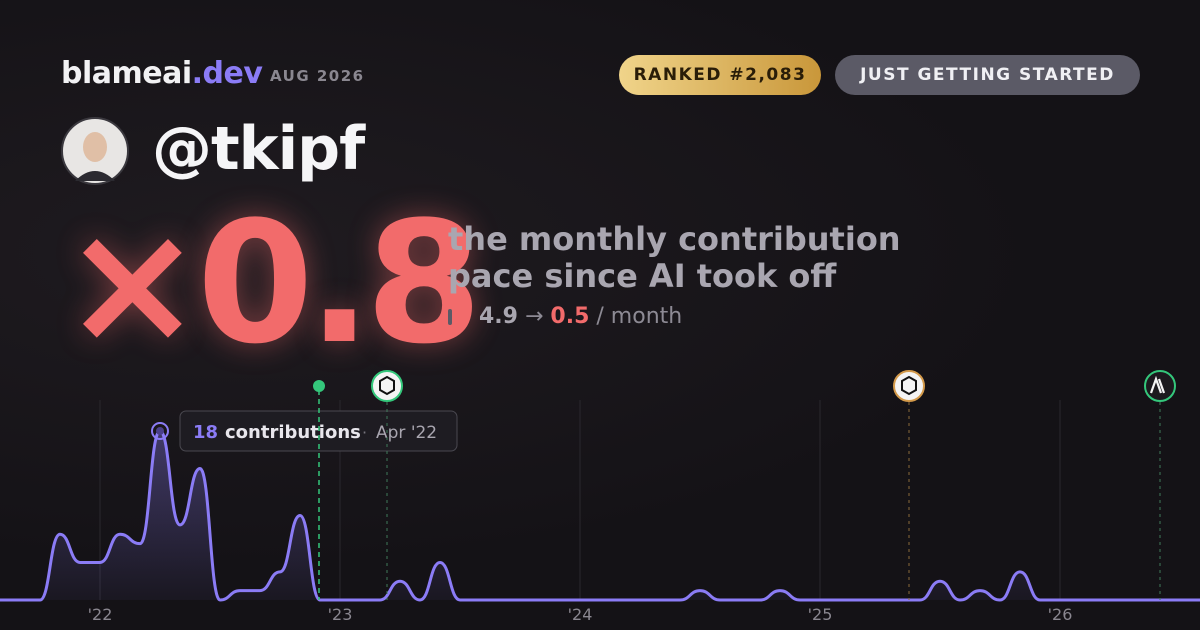 This screenshot has height=630, width=1200. What do you see at coordinates (340, 614) in the screenshot?
I see `x-tick-label: '23` at bounding box center [340, 614].